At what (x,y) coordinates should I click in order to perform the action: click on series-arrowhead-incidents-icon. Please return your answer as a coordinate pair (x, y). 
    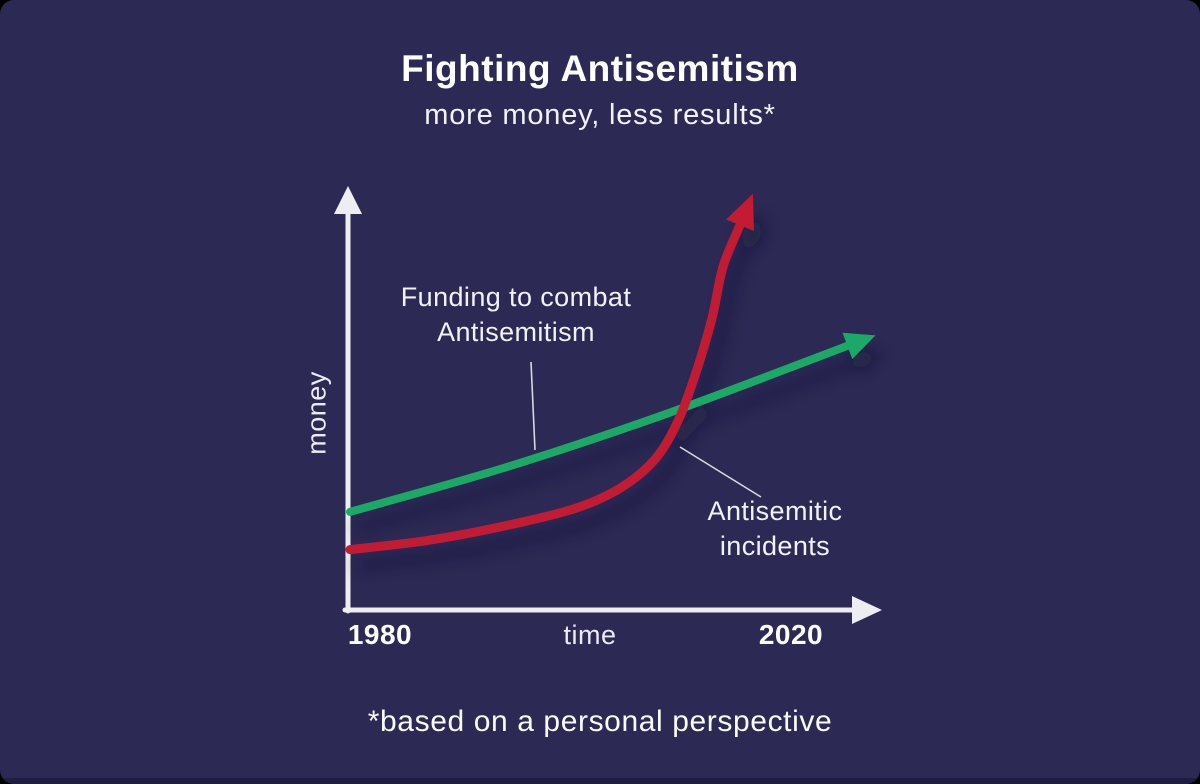
    Looking at the image, I should click on (740, 212).